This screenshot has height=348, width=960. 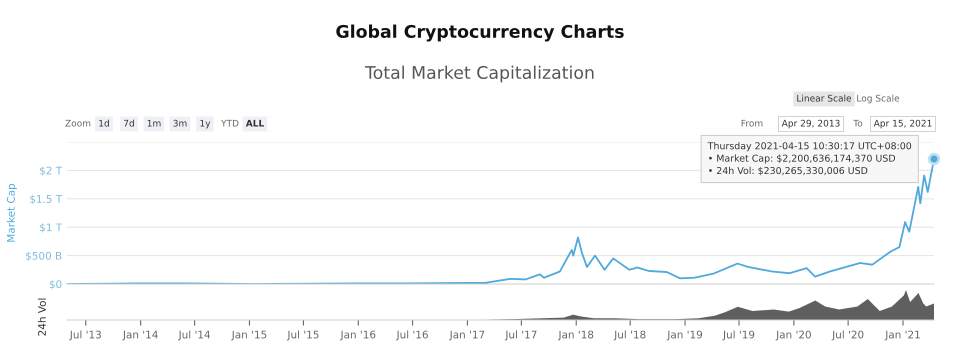 What do you see at coordinates (51, 228) in the screenshot?
I see `y-tick-label: $1 T` at bounding box center [51, 228].